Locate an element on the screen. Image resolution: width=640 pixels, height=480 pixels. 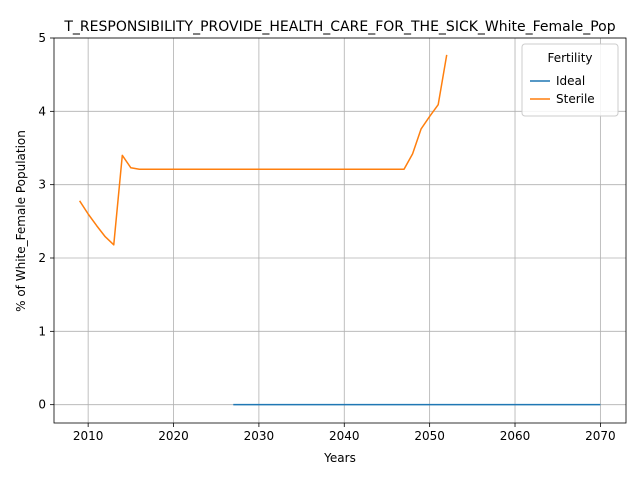
x-tick-label: 2010 is located at coordinates (88, 436).